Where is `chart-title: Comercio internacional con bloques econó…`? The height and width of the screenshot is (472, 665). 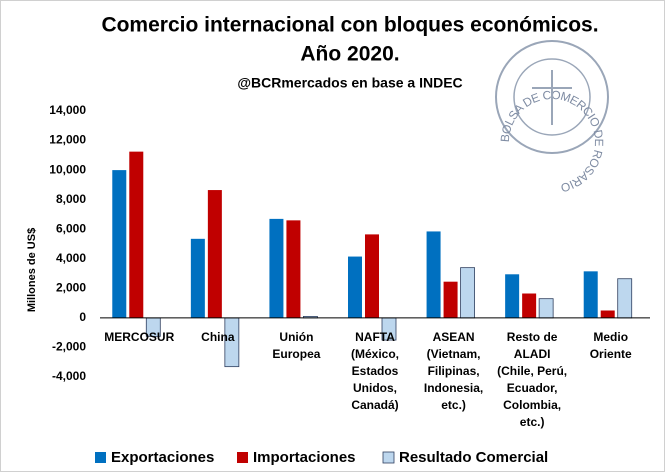 chart-title: Comercio internacional con bloques econó… is located at coordinates (349, 25).